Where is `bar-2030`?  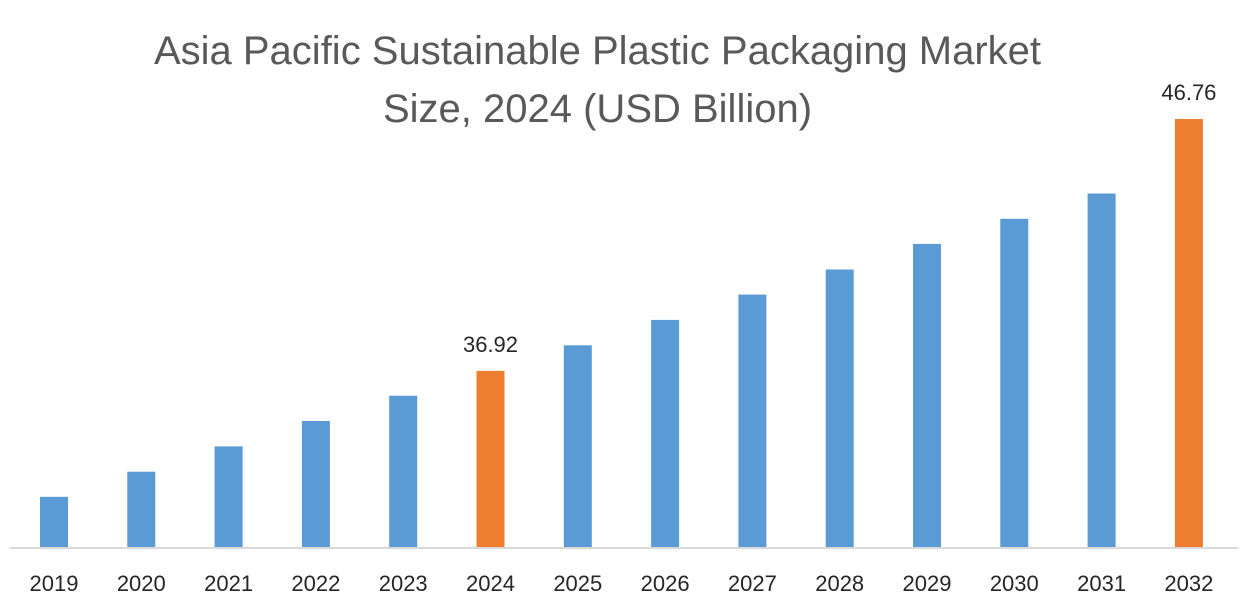
bar-2030 is located at coordinates (1014, 383).